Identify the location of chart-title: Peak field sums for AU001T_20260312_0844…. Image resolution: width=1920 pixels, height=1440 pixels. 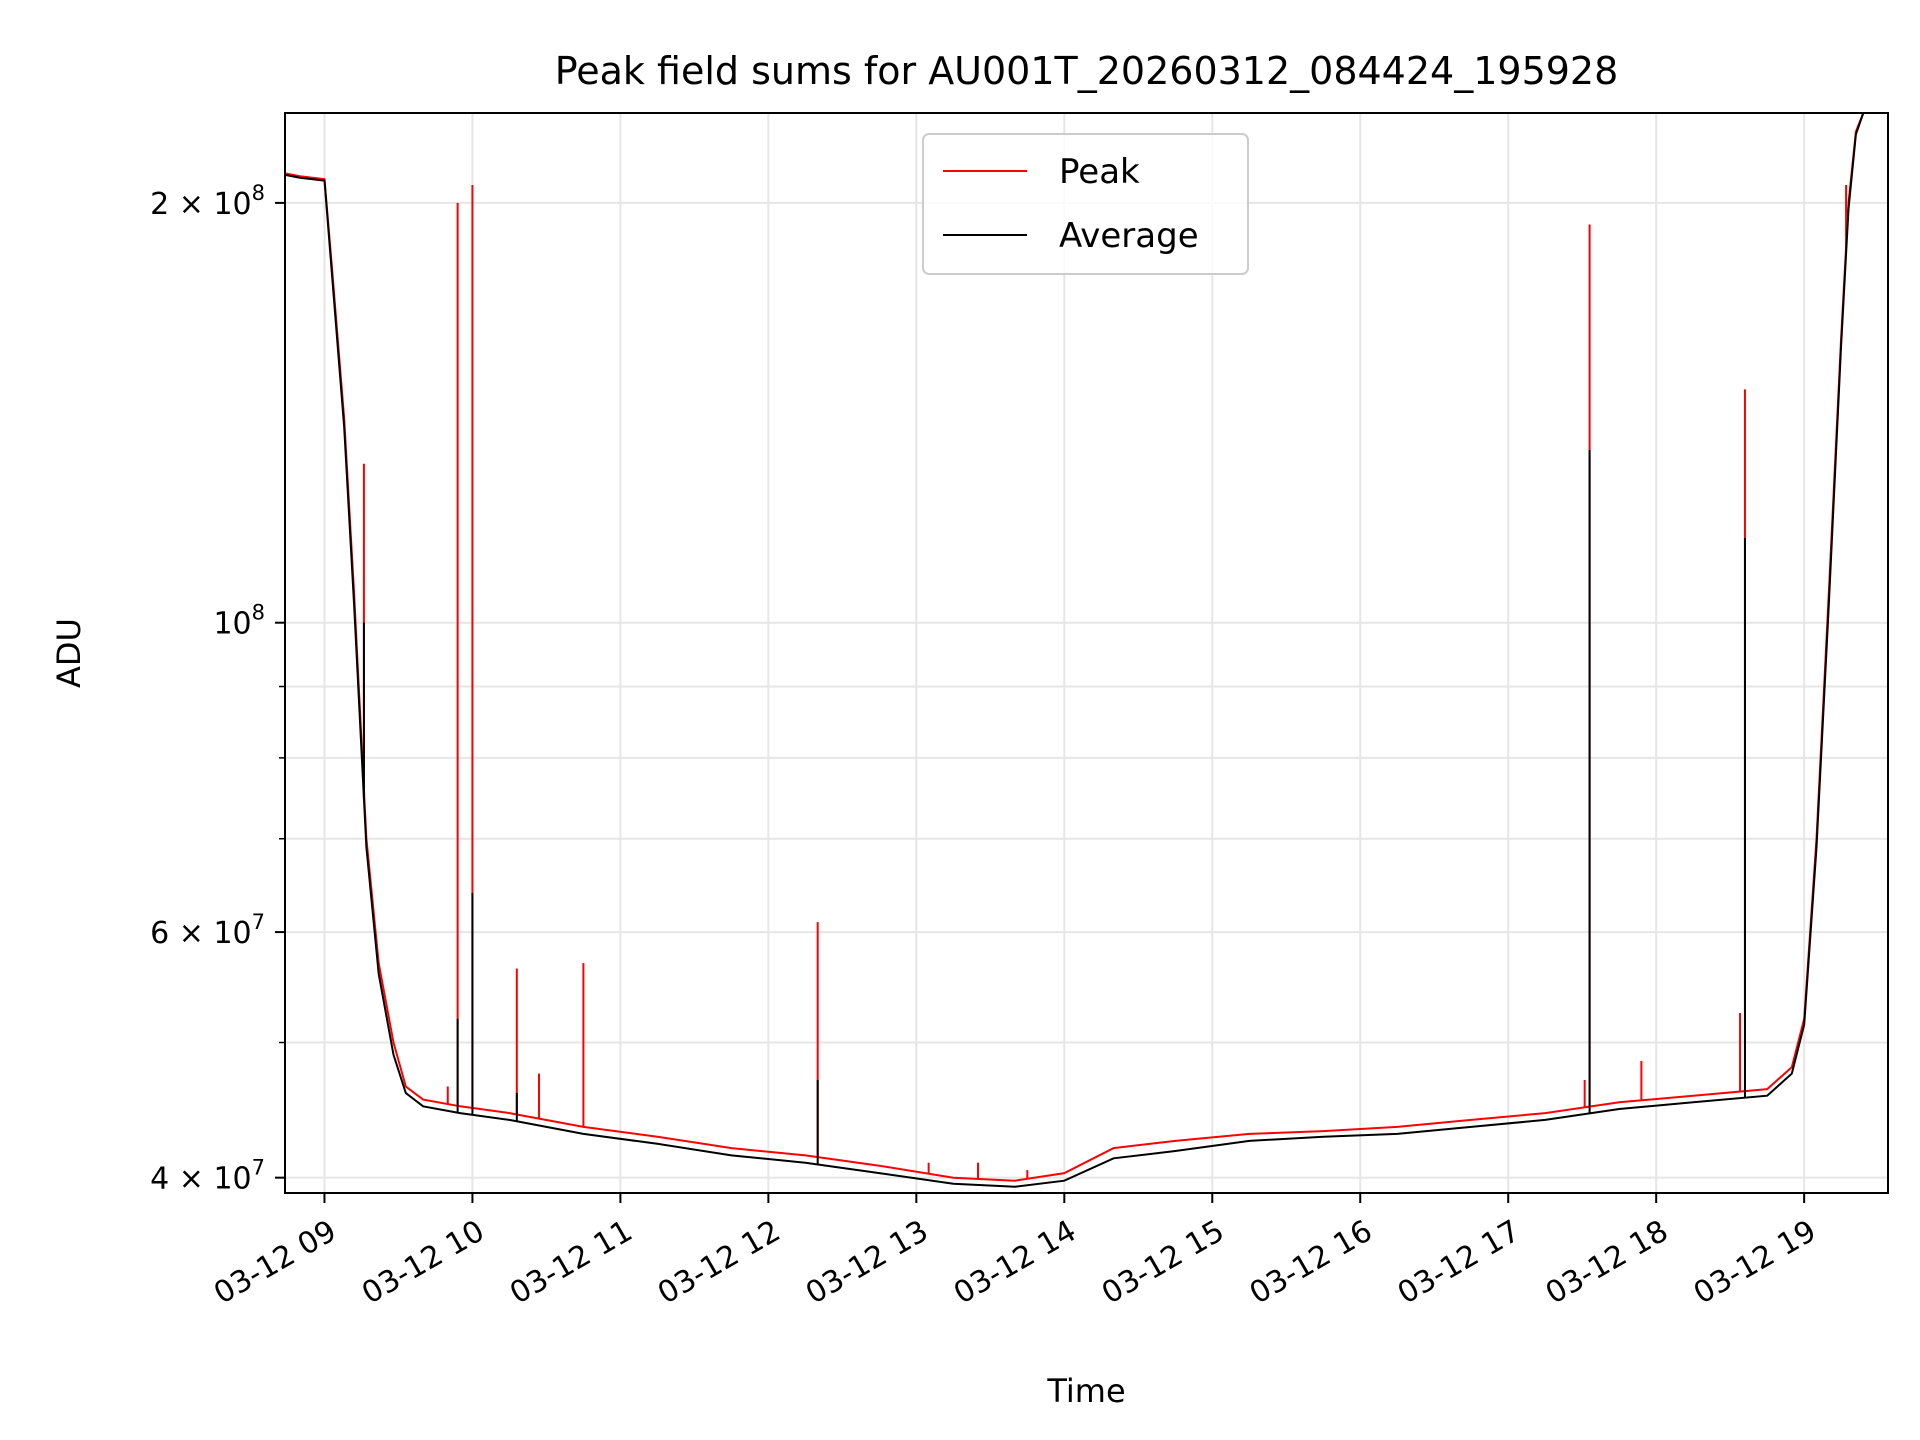
(1087, 71).